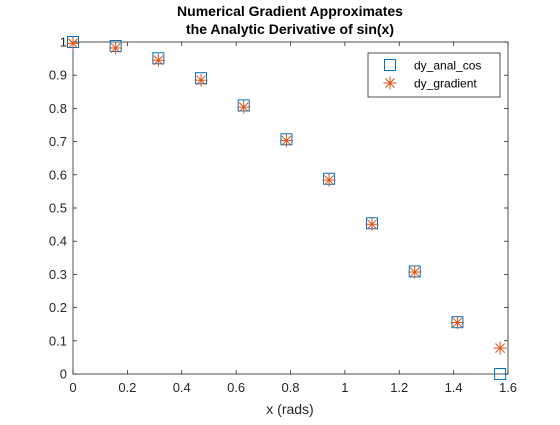 The width and height of the screenshot is (560, 425). I want to click on y-tick-label: 0.4, so click(58, 241).